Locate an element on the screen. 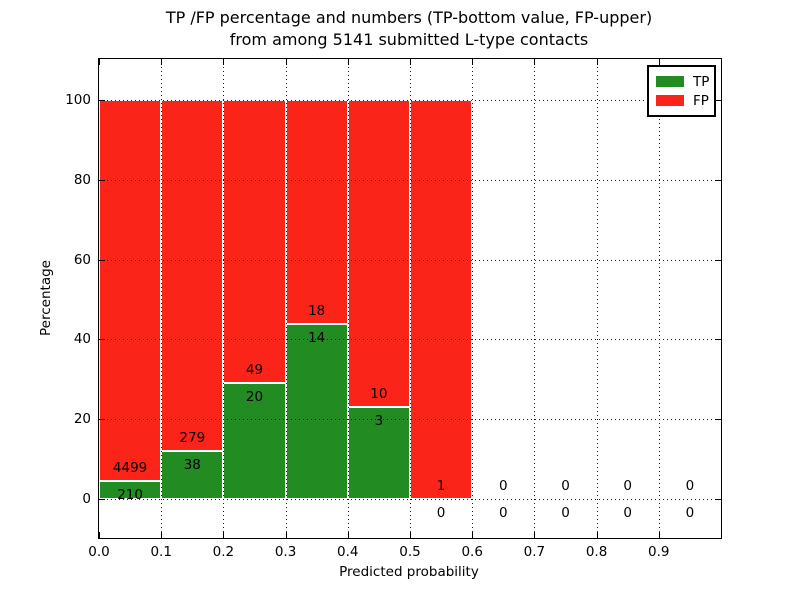 This screenshot has height=600, width=800. legend: TP FP is located at coordinates (681, 91).